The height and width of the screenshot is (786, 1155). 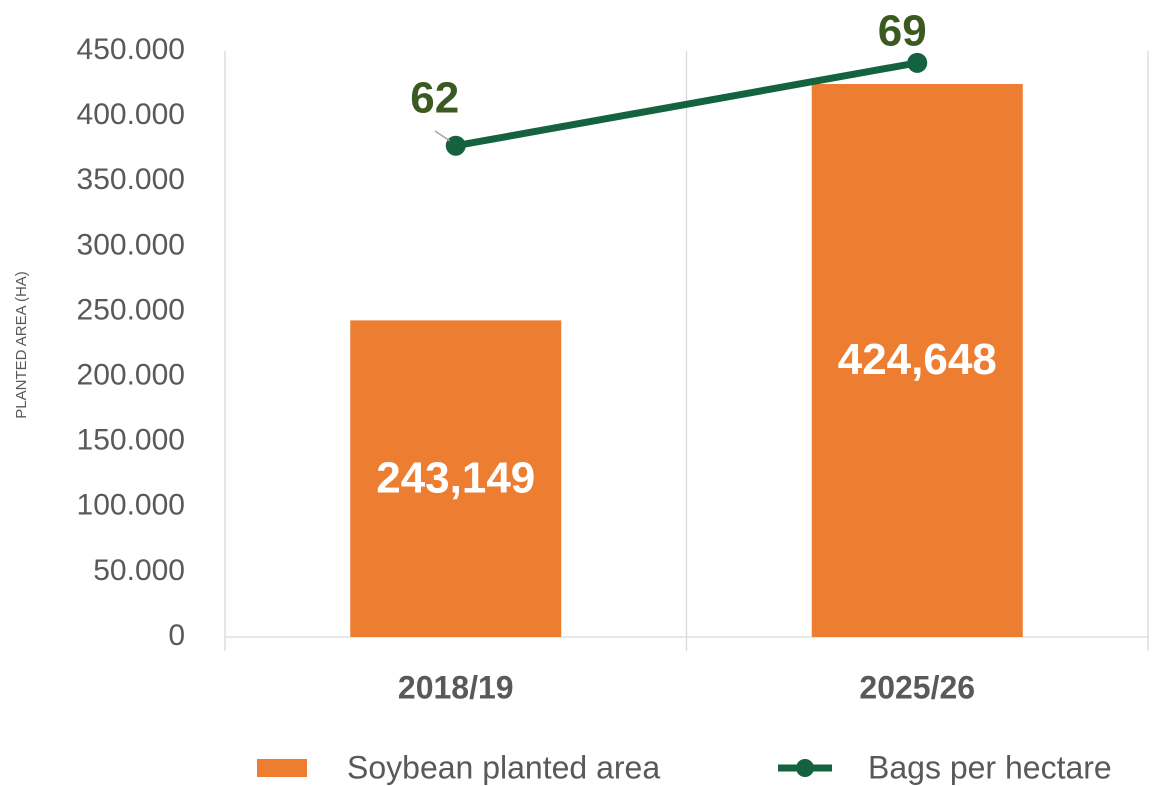 I want to click on y-tick-label: 300.000, so click(x=131, y=244).